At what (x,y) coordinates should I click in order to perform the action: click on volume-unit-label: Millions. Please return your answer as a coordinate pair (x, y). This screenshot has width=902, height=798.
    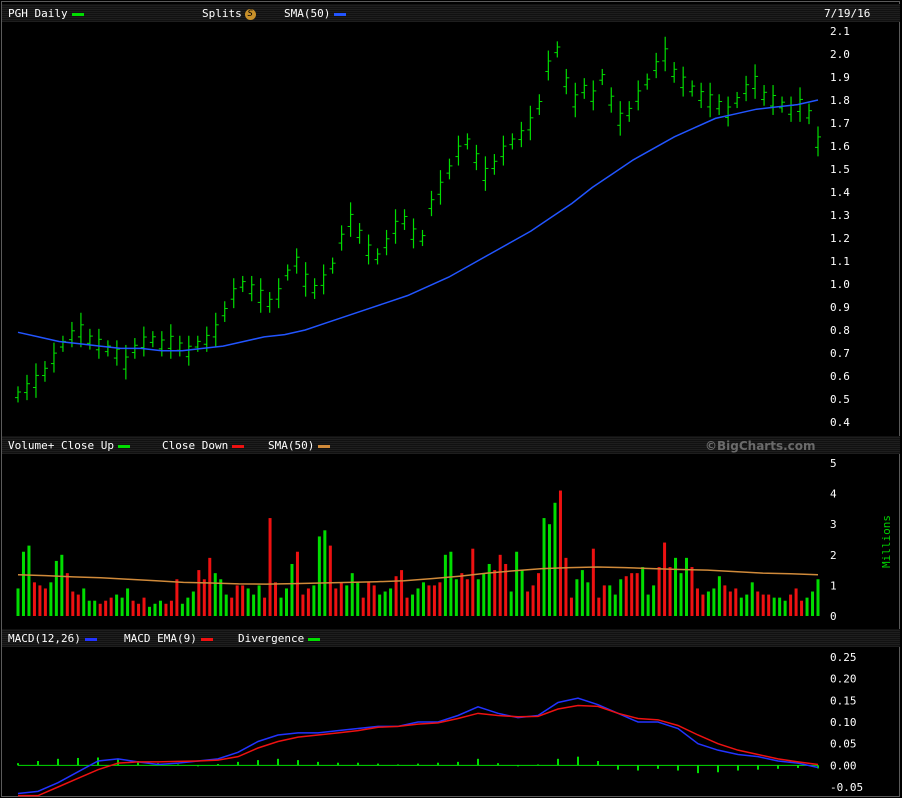
    Looking at the image, I should click on (886, 541).